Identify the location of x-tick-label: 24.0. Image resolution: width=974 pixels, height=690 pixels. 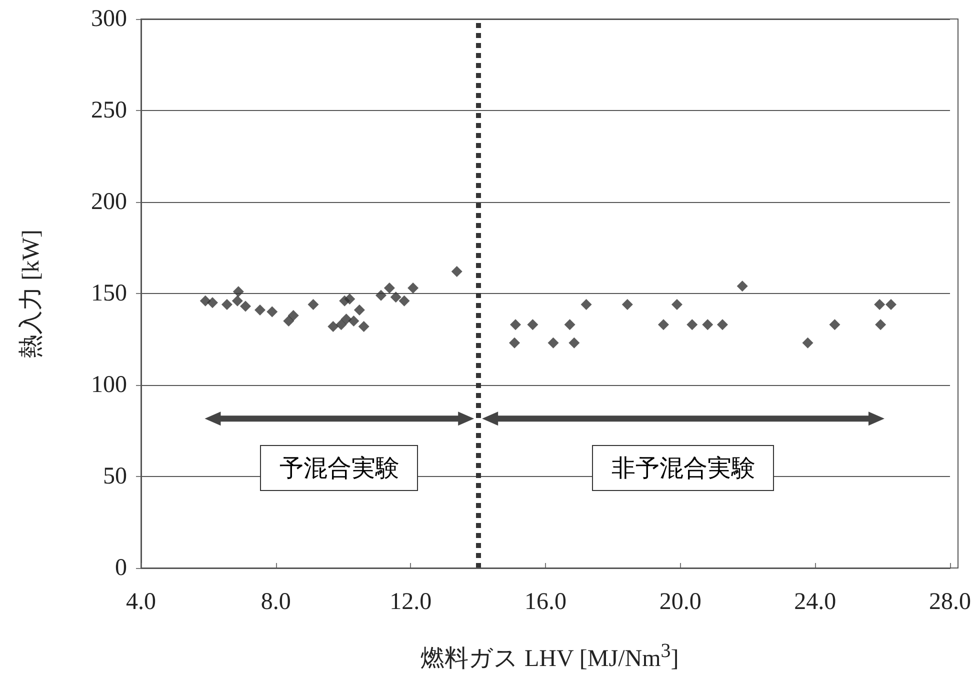
(815, 602).